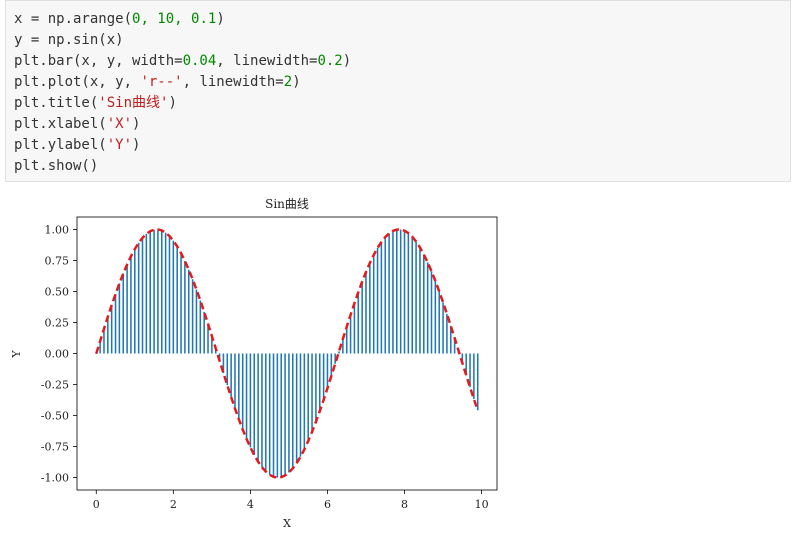 The image size is (792, 546). Describe the element at coordinates (402, 40) in the screenshot. I see `code-line: y = np.sin(x)` at that location.